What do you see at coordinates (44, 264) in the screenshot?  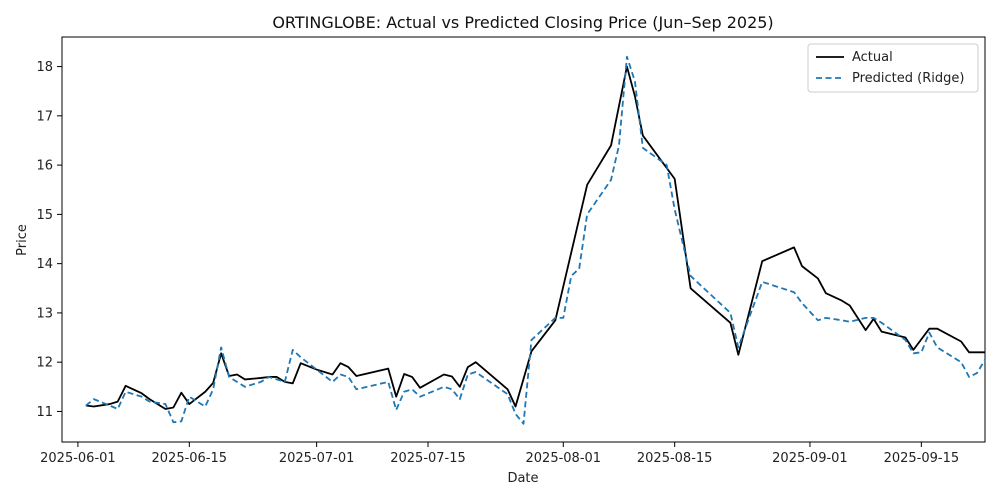 I see `y-tick-label: 14` at bounding box center [44, 264].